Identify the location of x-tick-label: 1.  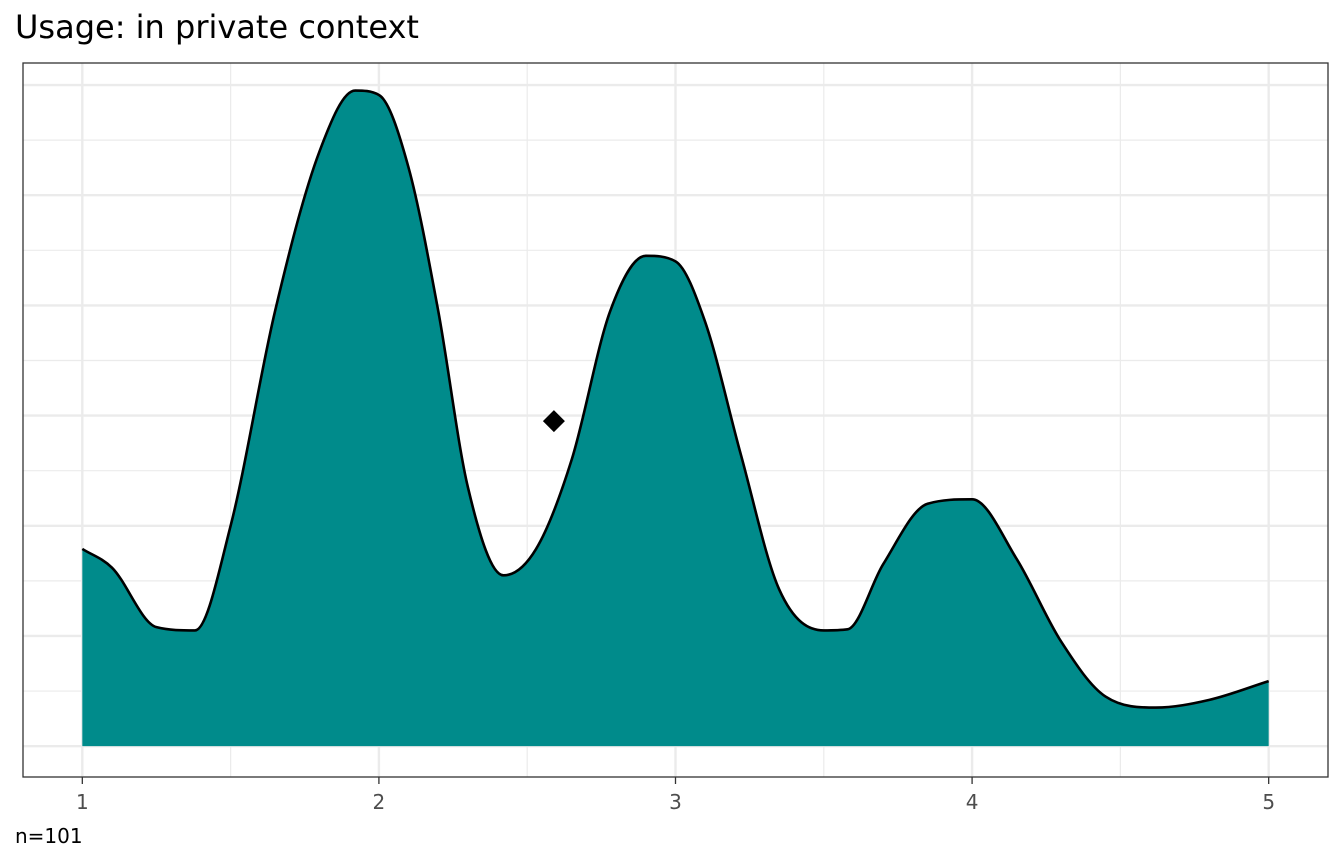
(82, 802).